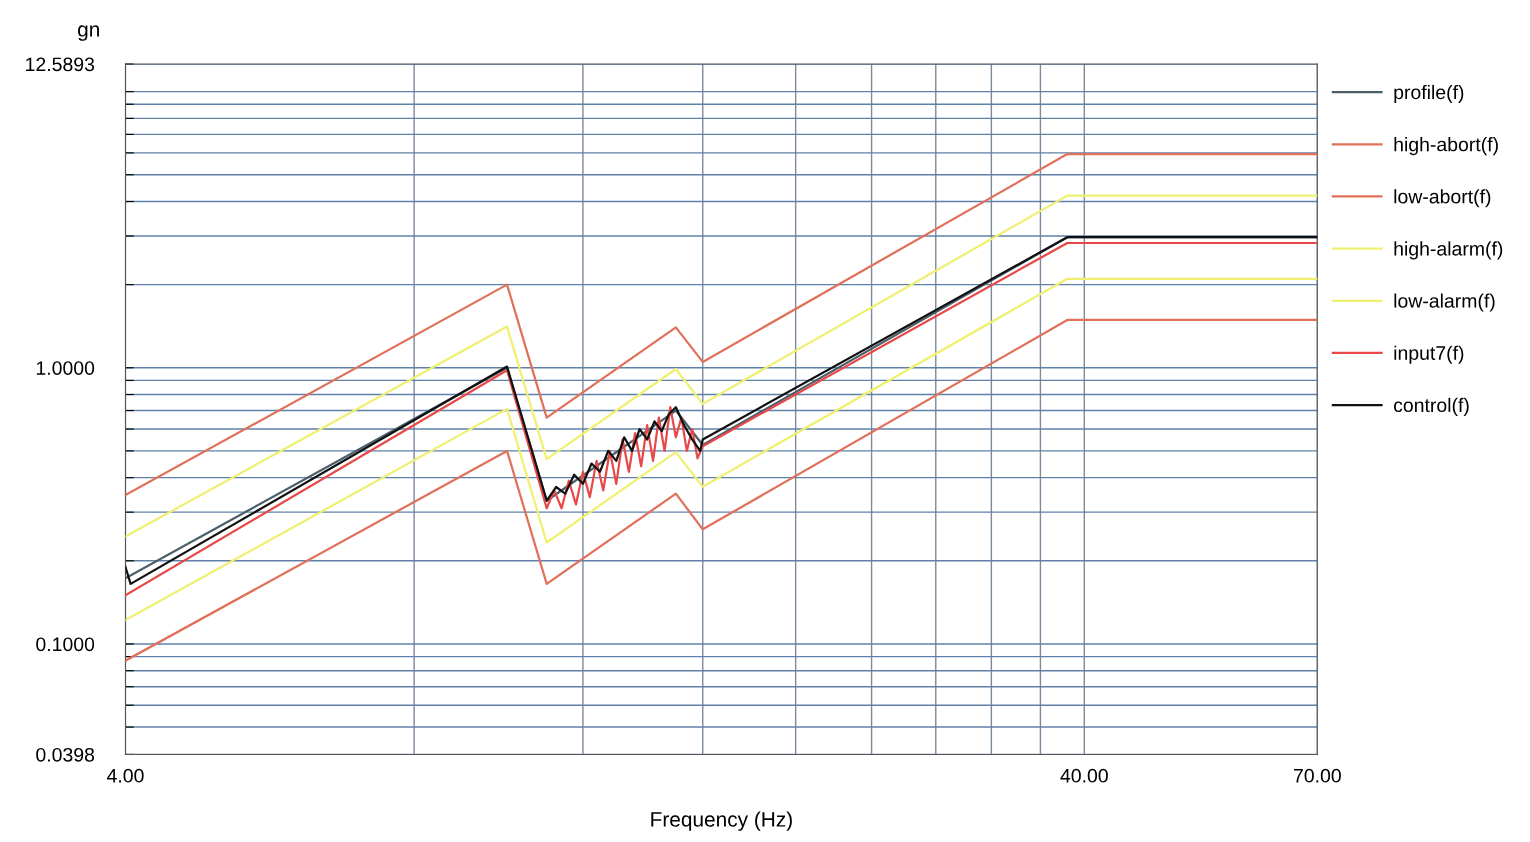 The image size is (1530, 842). What do you see at coordinates (1442, 198) in the screenshot?
I see `legend-label: low-abort(f)` at bounding box center [1442, 198].